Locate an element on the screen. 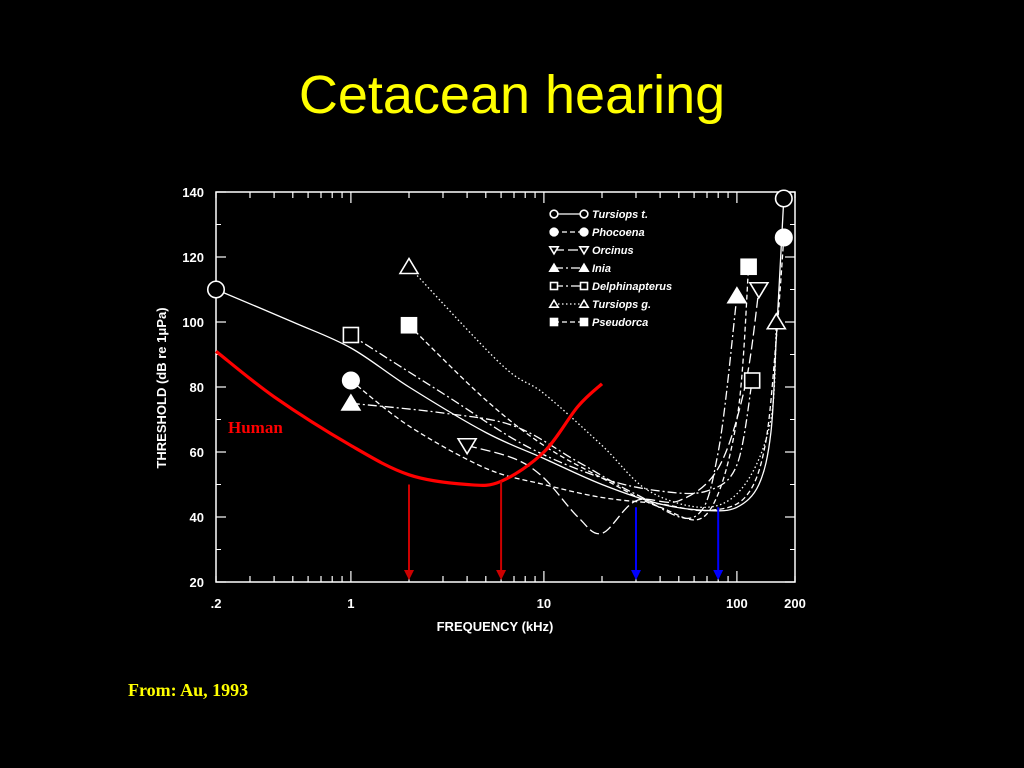  legend-label: Phocoena is located at coordinates (618, 233).